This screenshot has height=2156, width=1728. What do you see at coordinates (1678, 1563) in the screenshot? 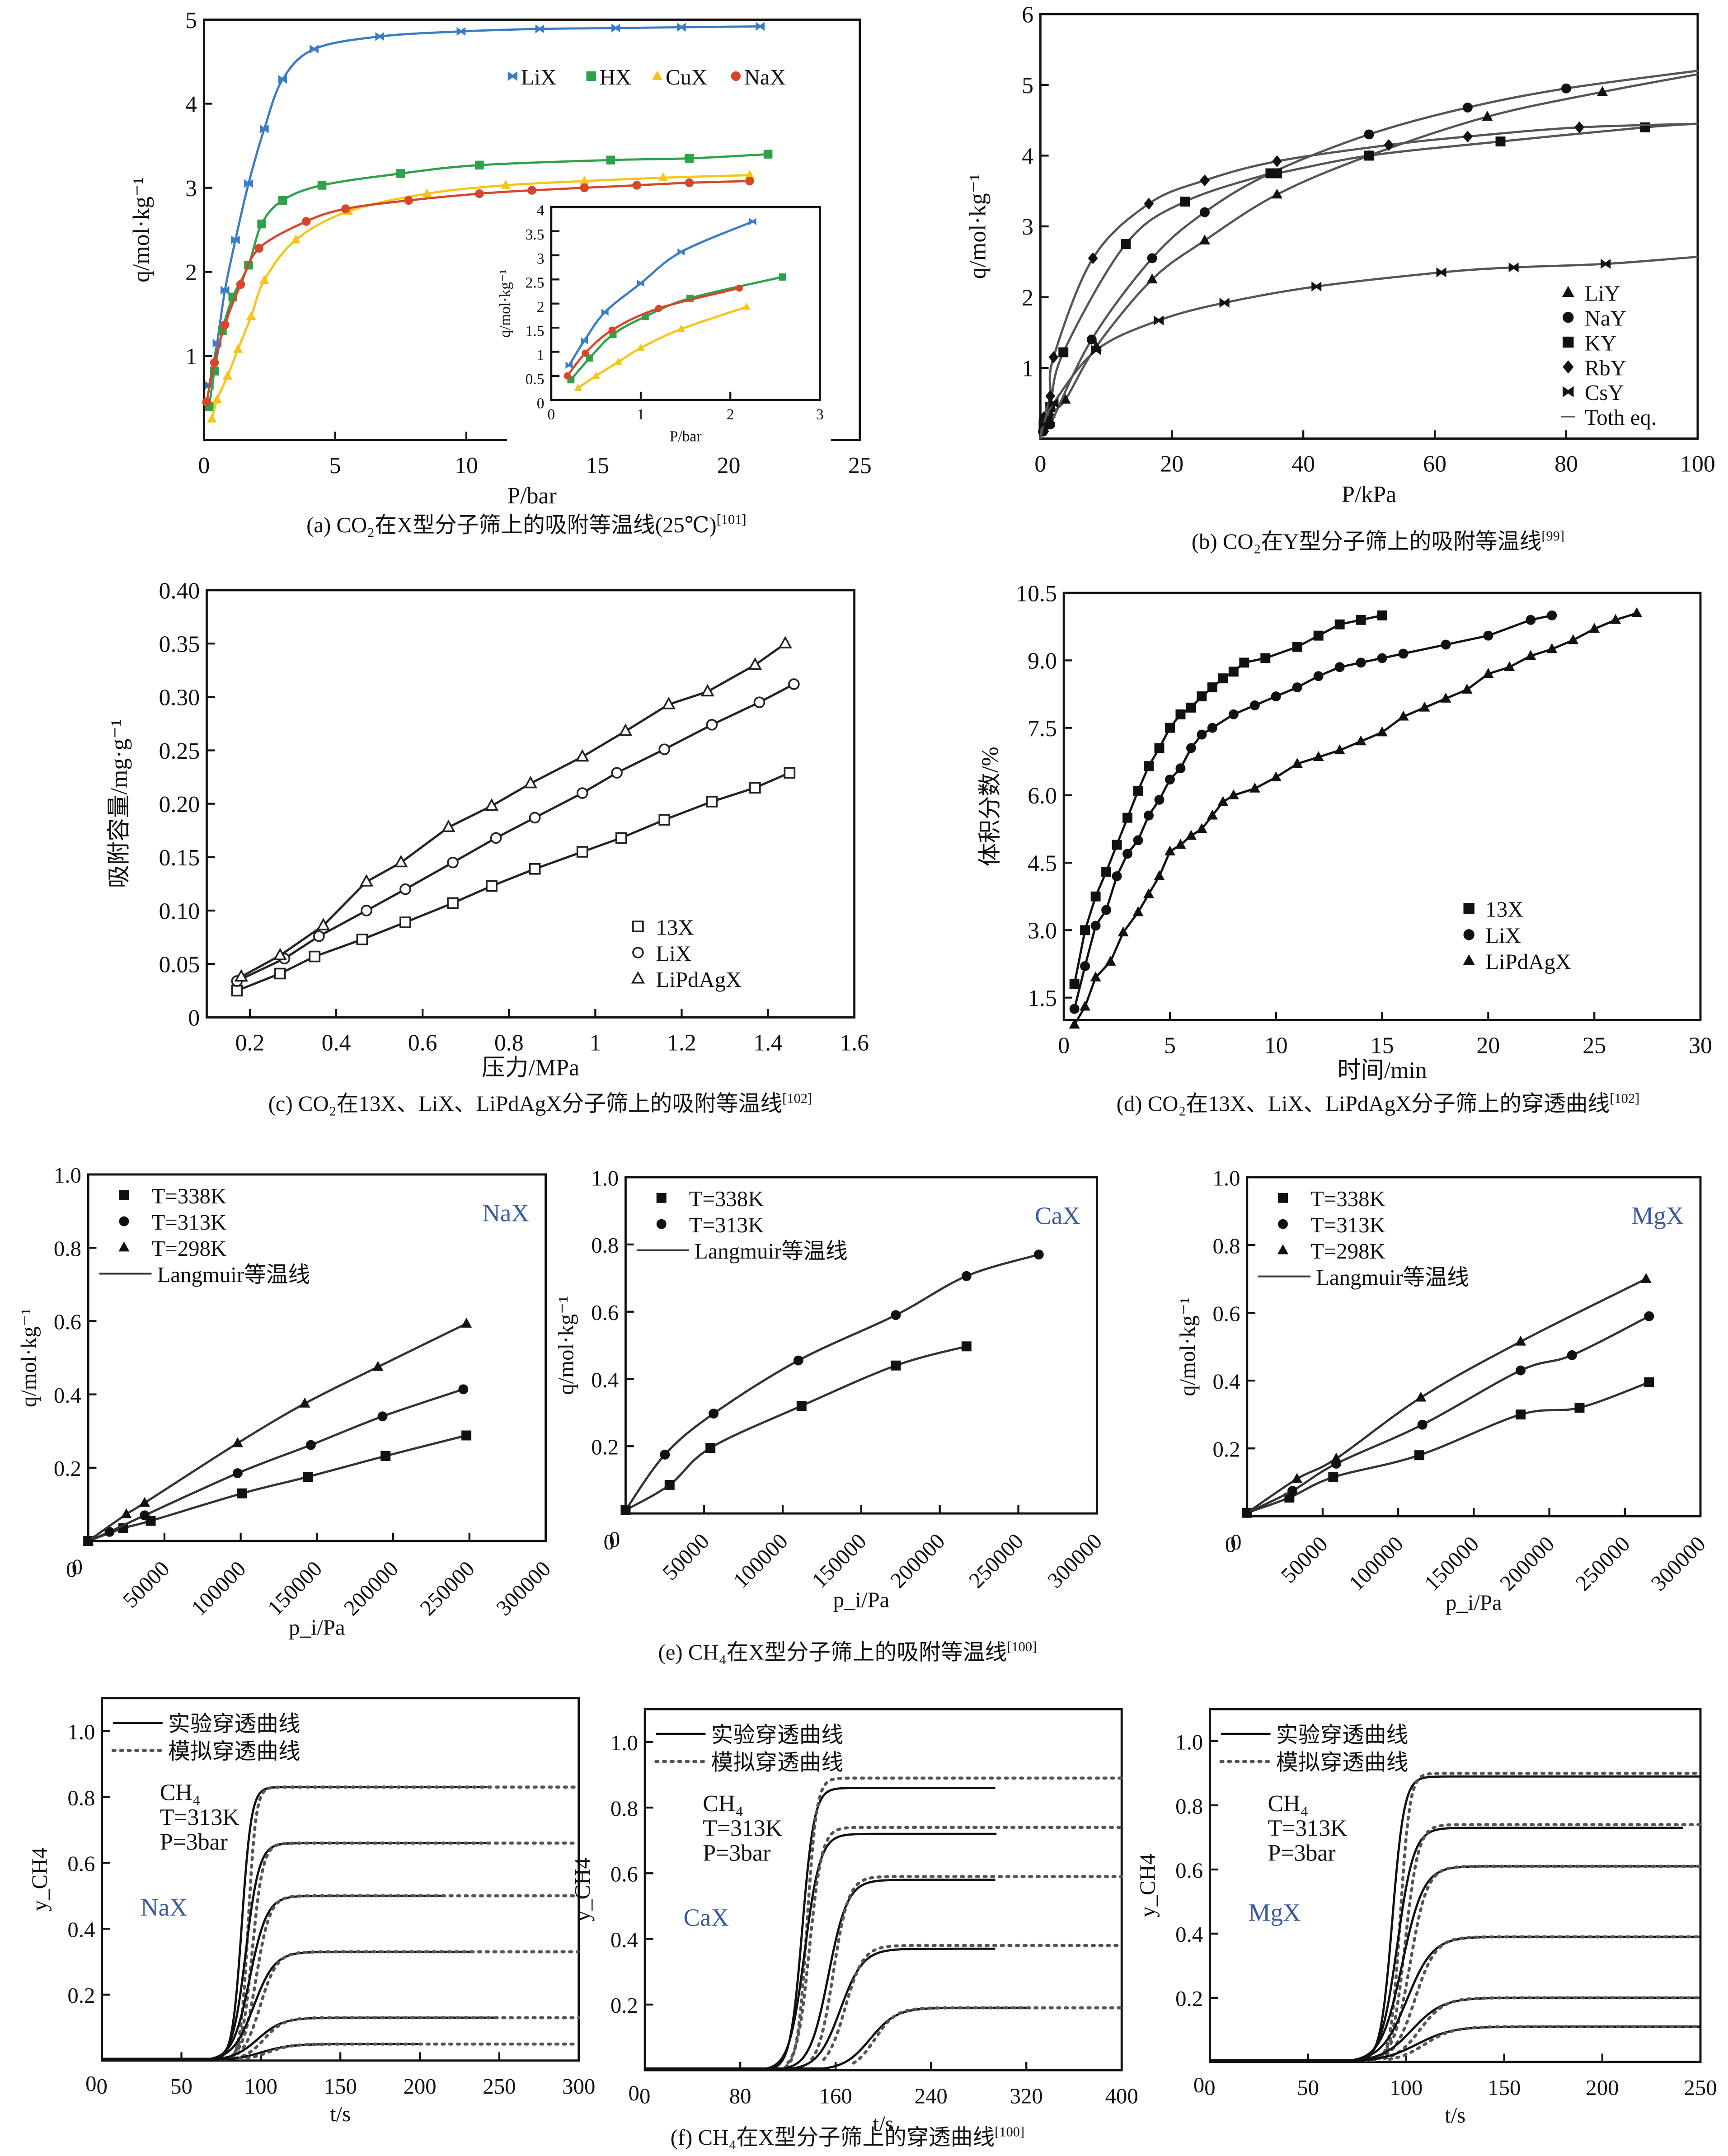
I see `x-tick-label: 300000` at bounding box center [1678, 1563].